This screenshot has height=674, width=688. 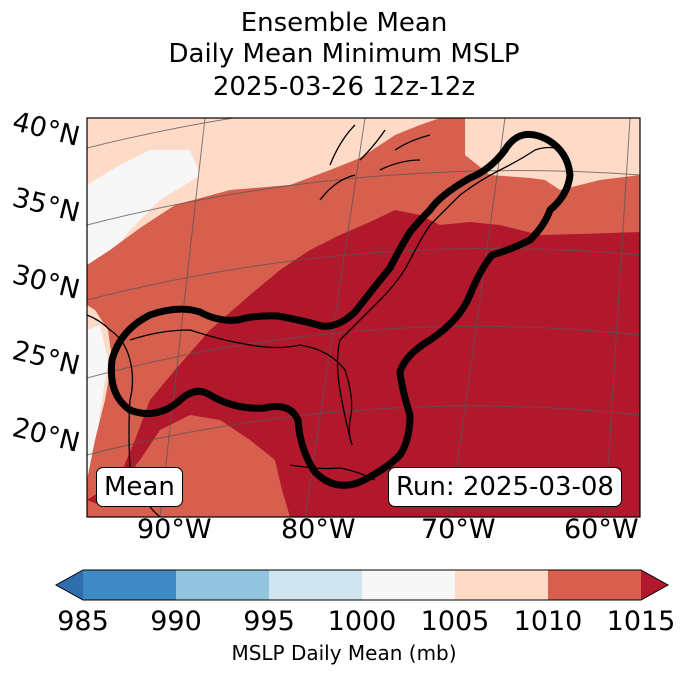 What do you see at coordinates (143, 207) in the screenshot?
I see `field-1000-1005-north` at bounding box center [143, 207].